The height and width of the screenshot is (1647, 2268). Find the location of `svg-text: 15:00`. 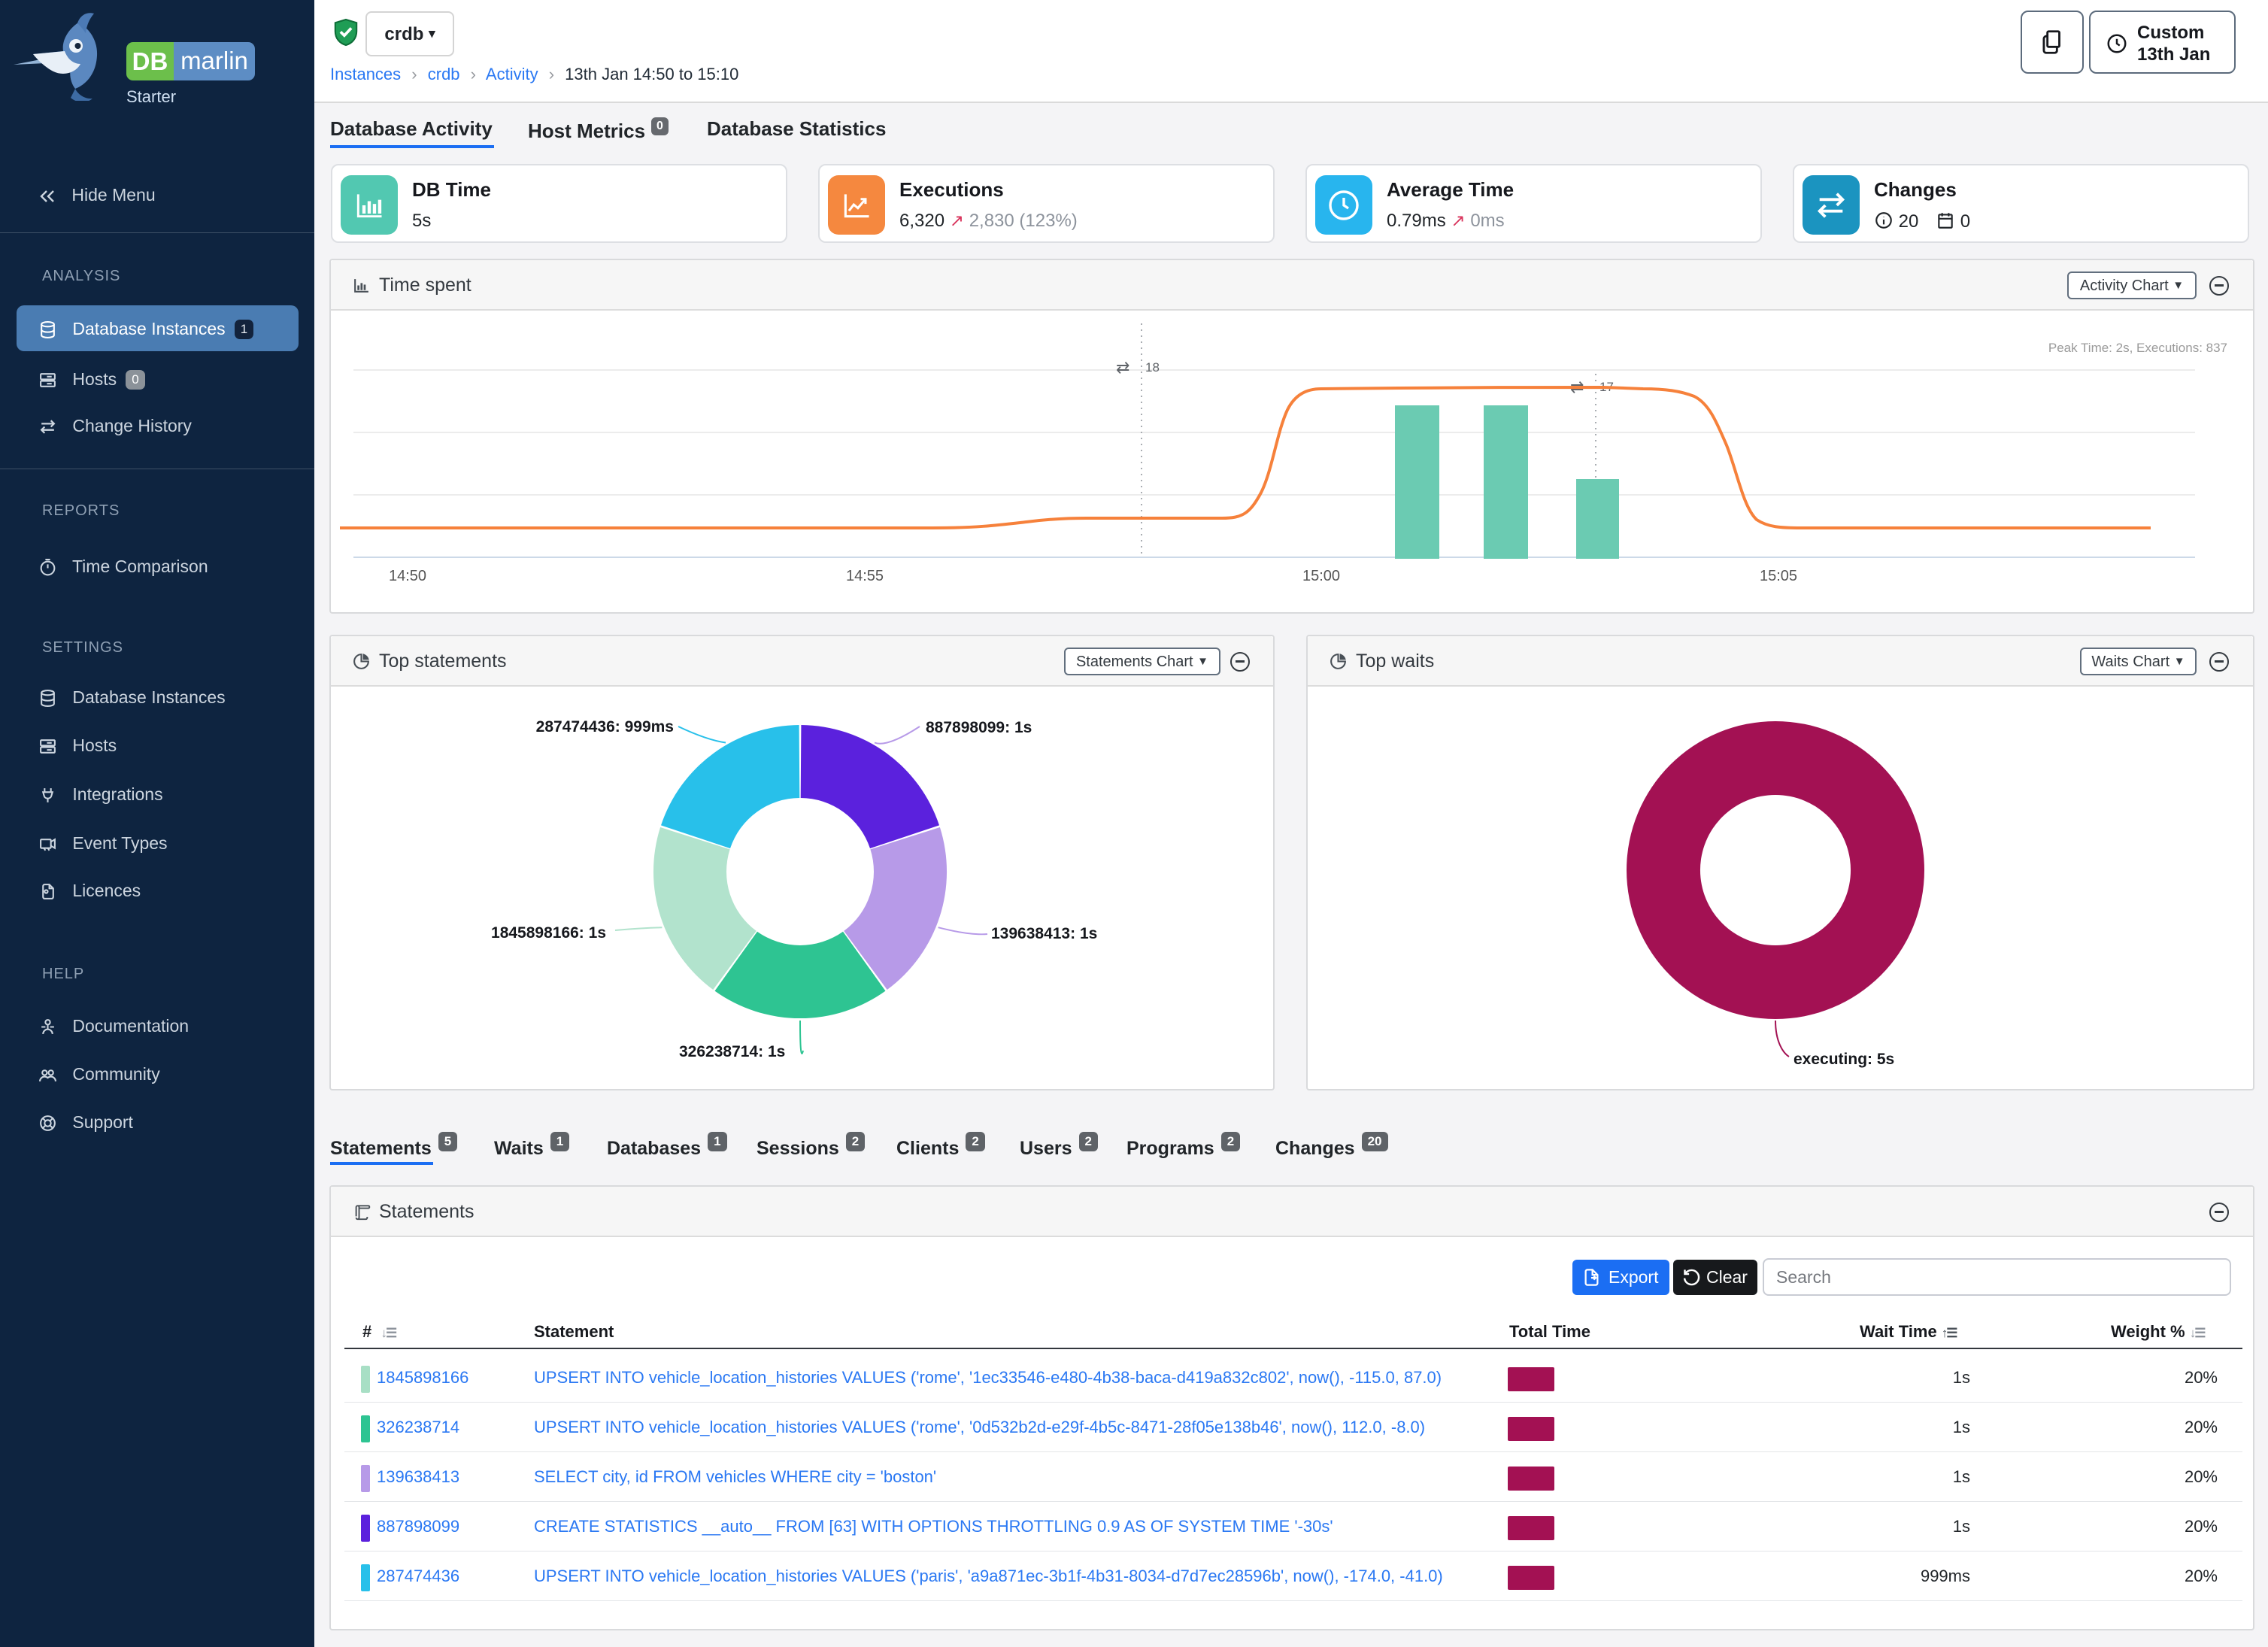

svg-text: 15:00 is located at coordinates (1321, 576).